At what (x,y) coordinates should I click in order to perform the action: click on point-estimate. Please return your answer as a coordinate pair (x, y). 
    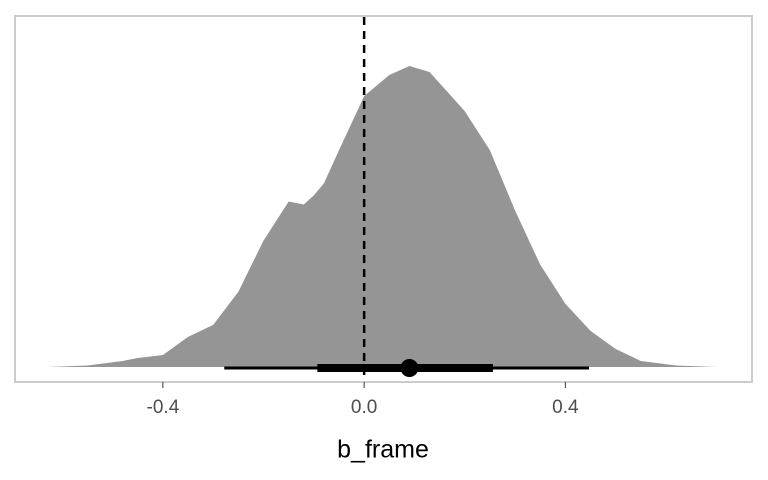
    Looking at the image, I should click on (409, 368).